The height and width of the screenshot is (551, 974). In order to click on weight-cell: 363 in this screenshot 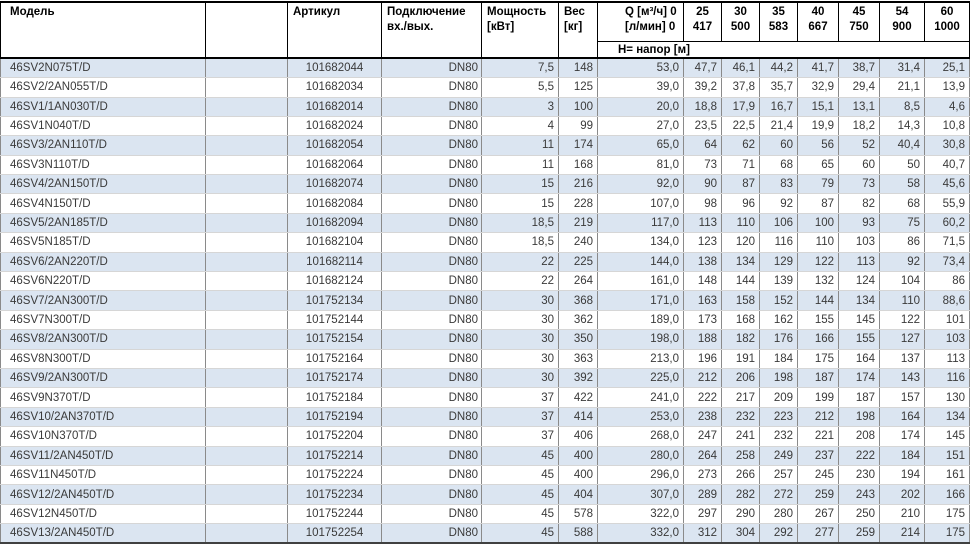, I will do `click(578, 359)`.